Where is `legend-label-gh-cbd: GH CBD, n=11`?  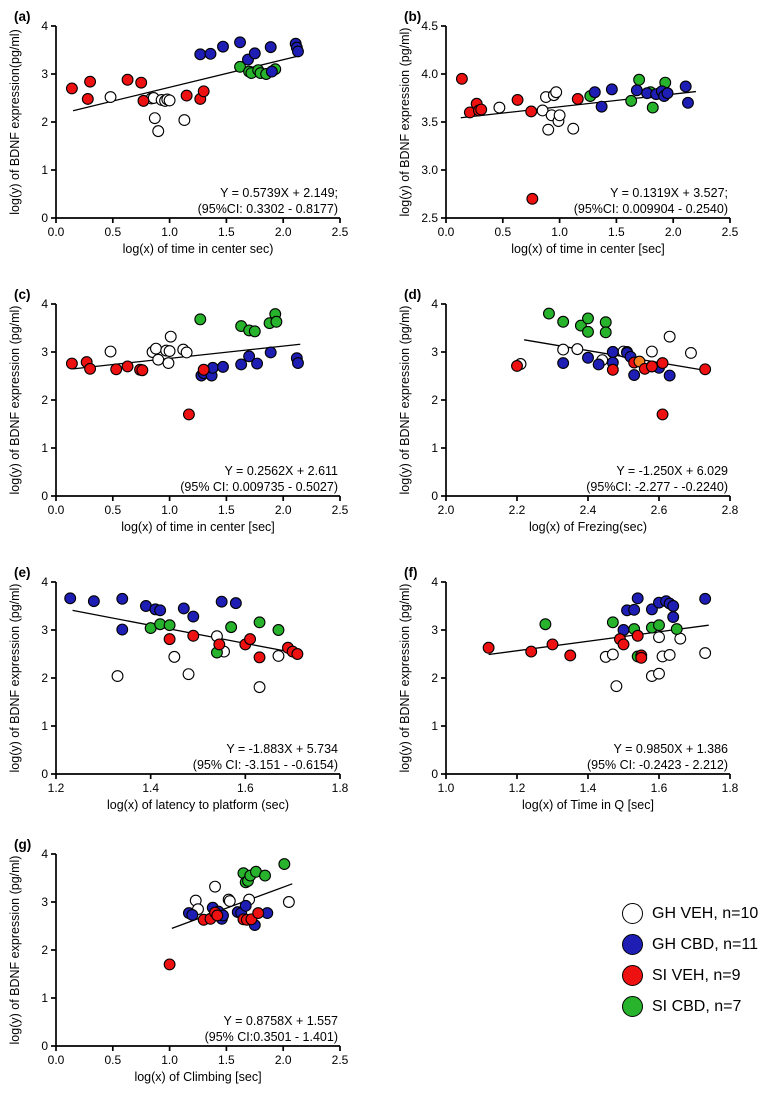
legend-label-gh-cbd: GH CBD, n=11 is located at coordinates (705, 944).